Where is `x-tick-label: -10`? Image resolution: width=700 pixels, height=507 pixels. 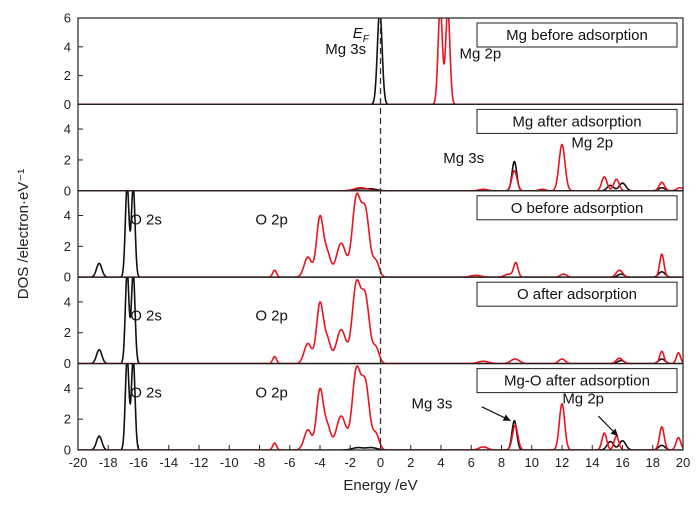 x-tick-label: -10 is located at coordinates (229, 462).